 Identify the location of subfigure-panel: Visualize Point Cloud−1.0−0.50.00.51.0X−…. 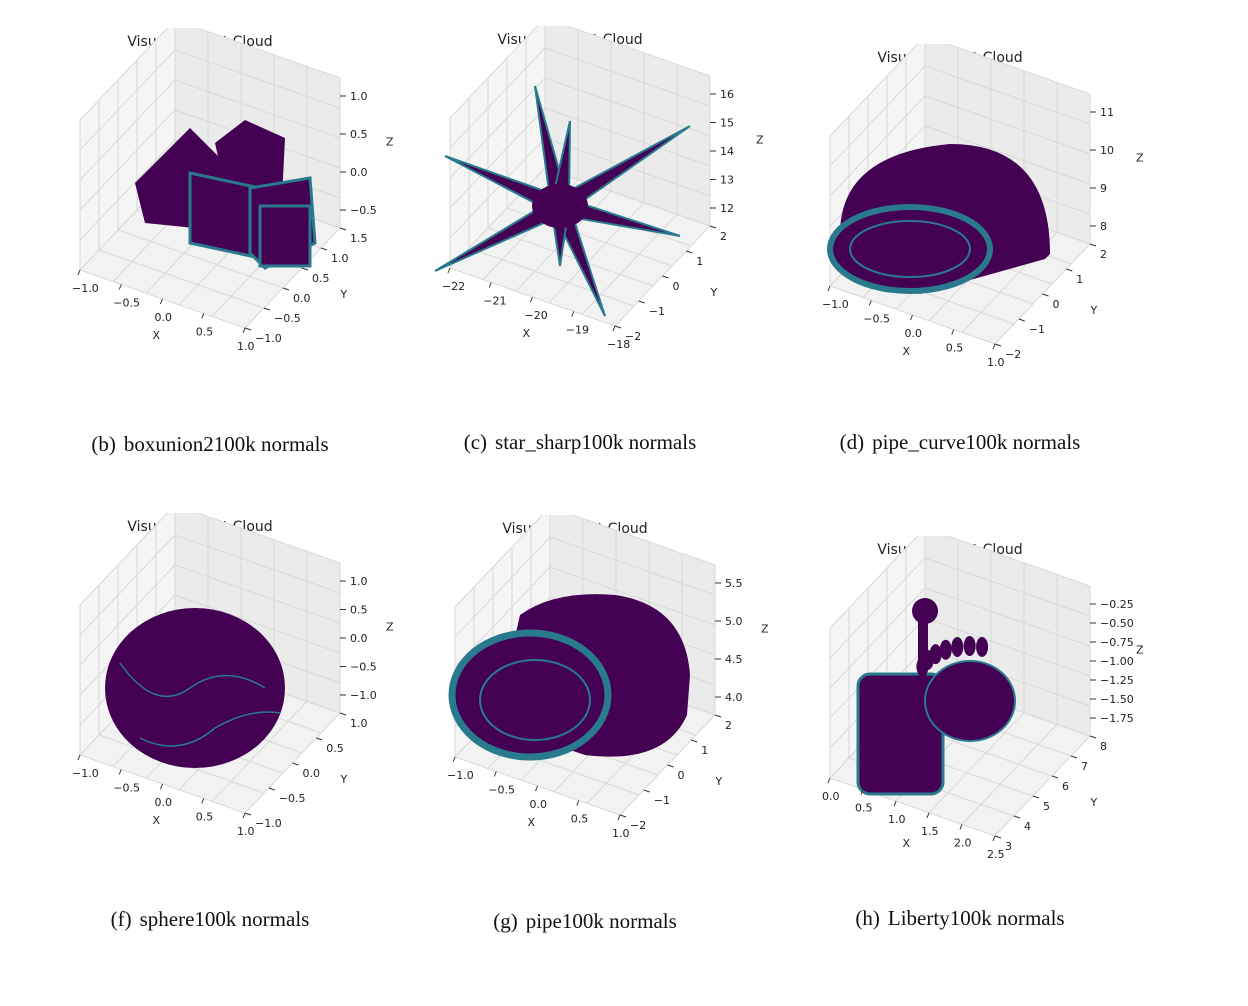
(625, 750).